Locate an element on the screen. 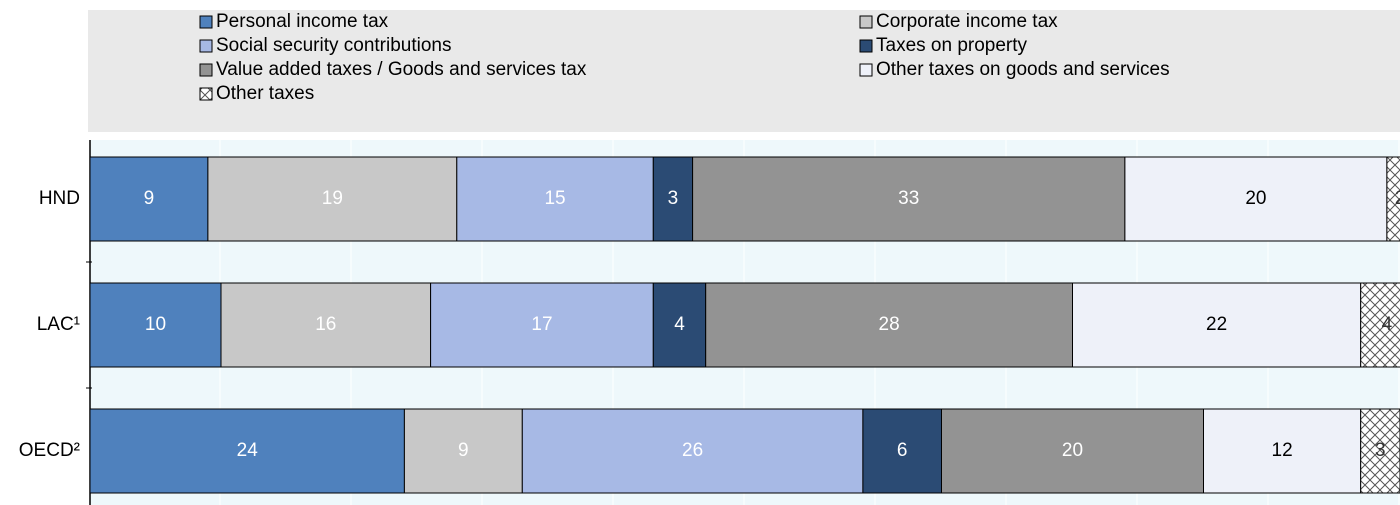 The height and width of the screenshot is (505, 1400). data-label: 15 is located at coordinates (554, 198).